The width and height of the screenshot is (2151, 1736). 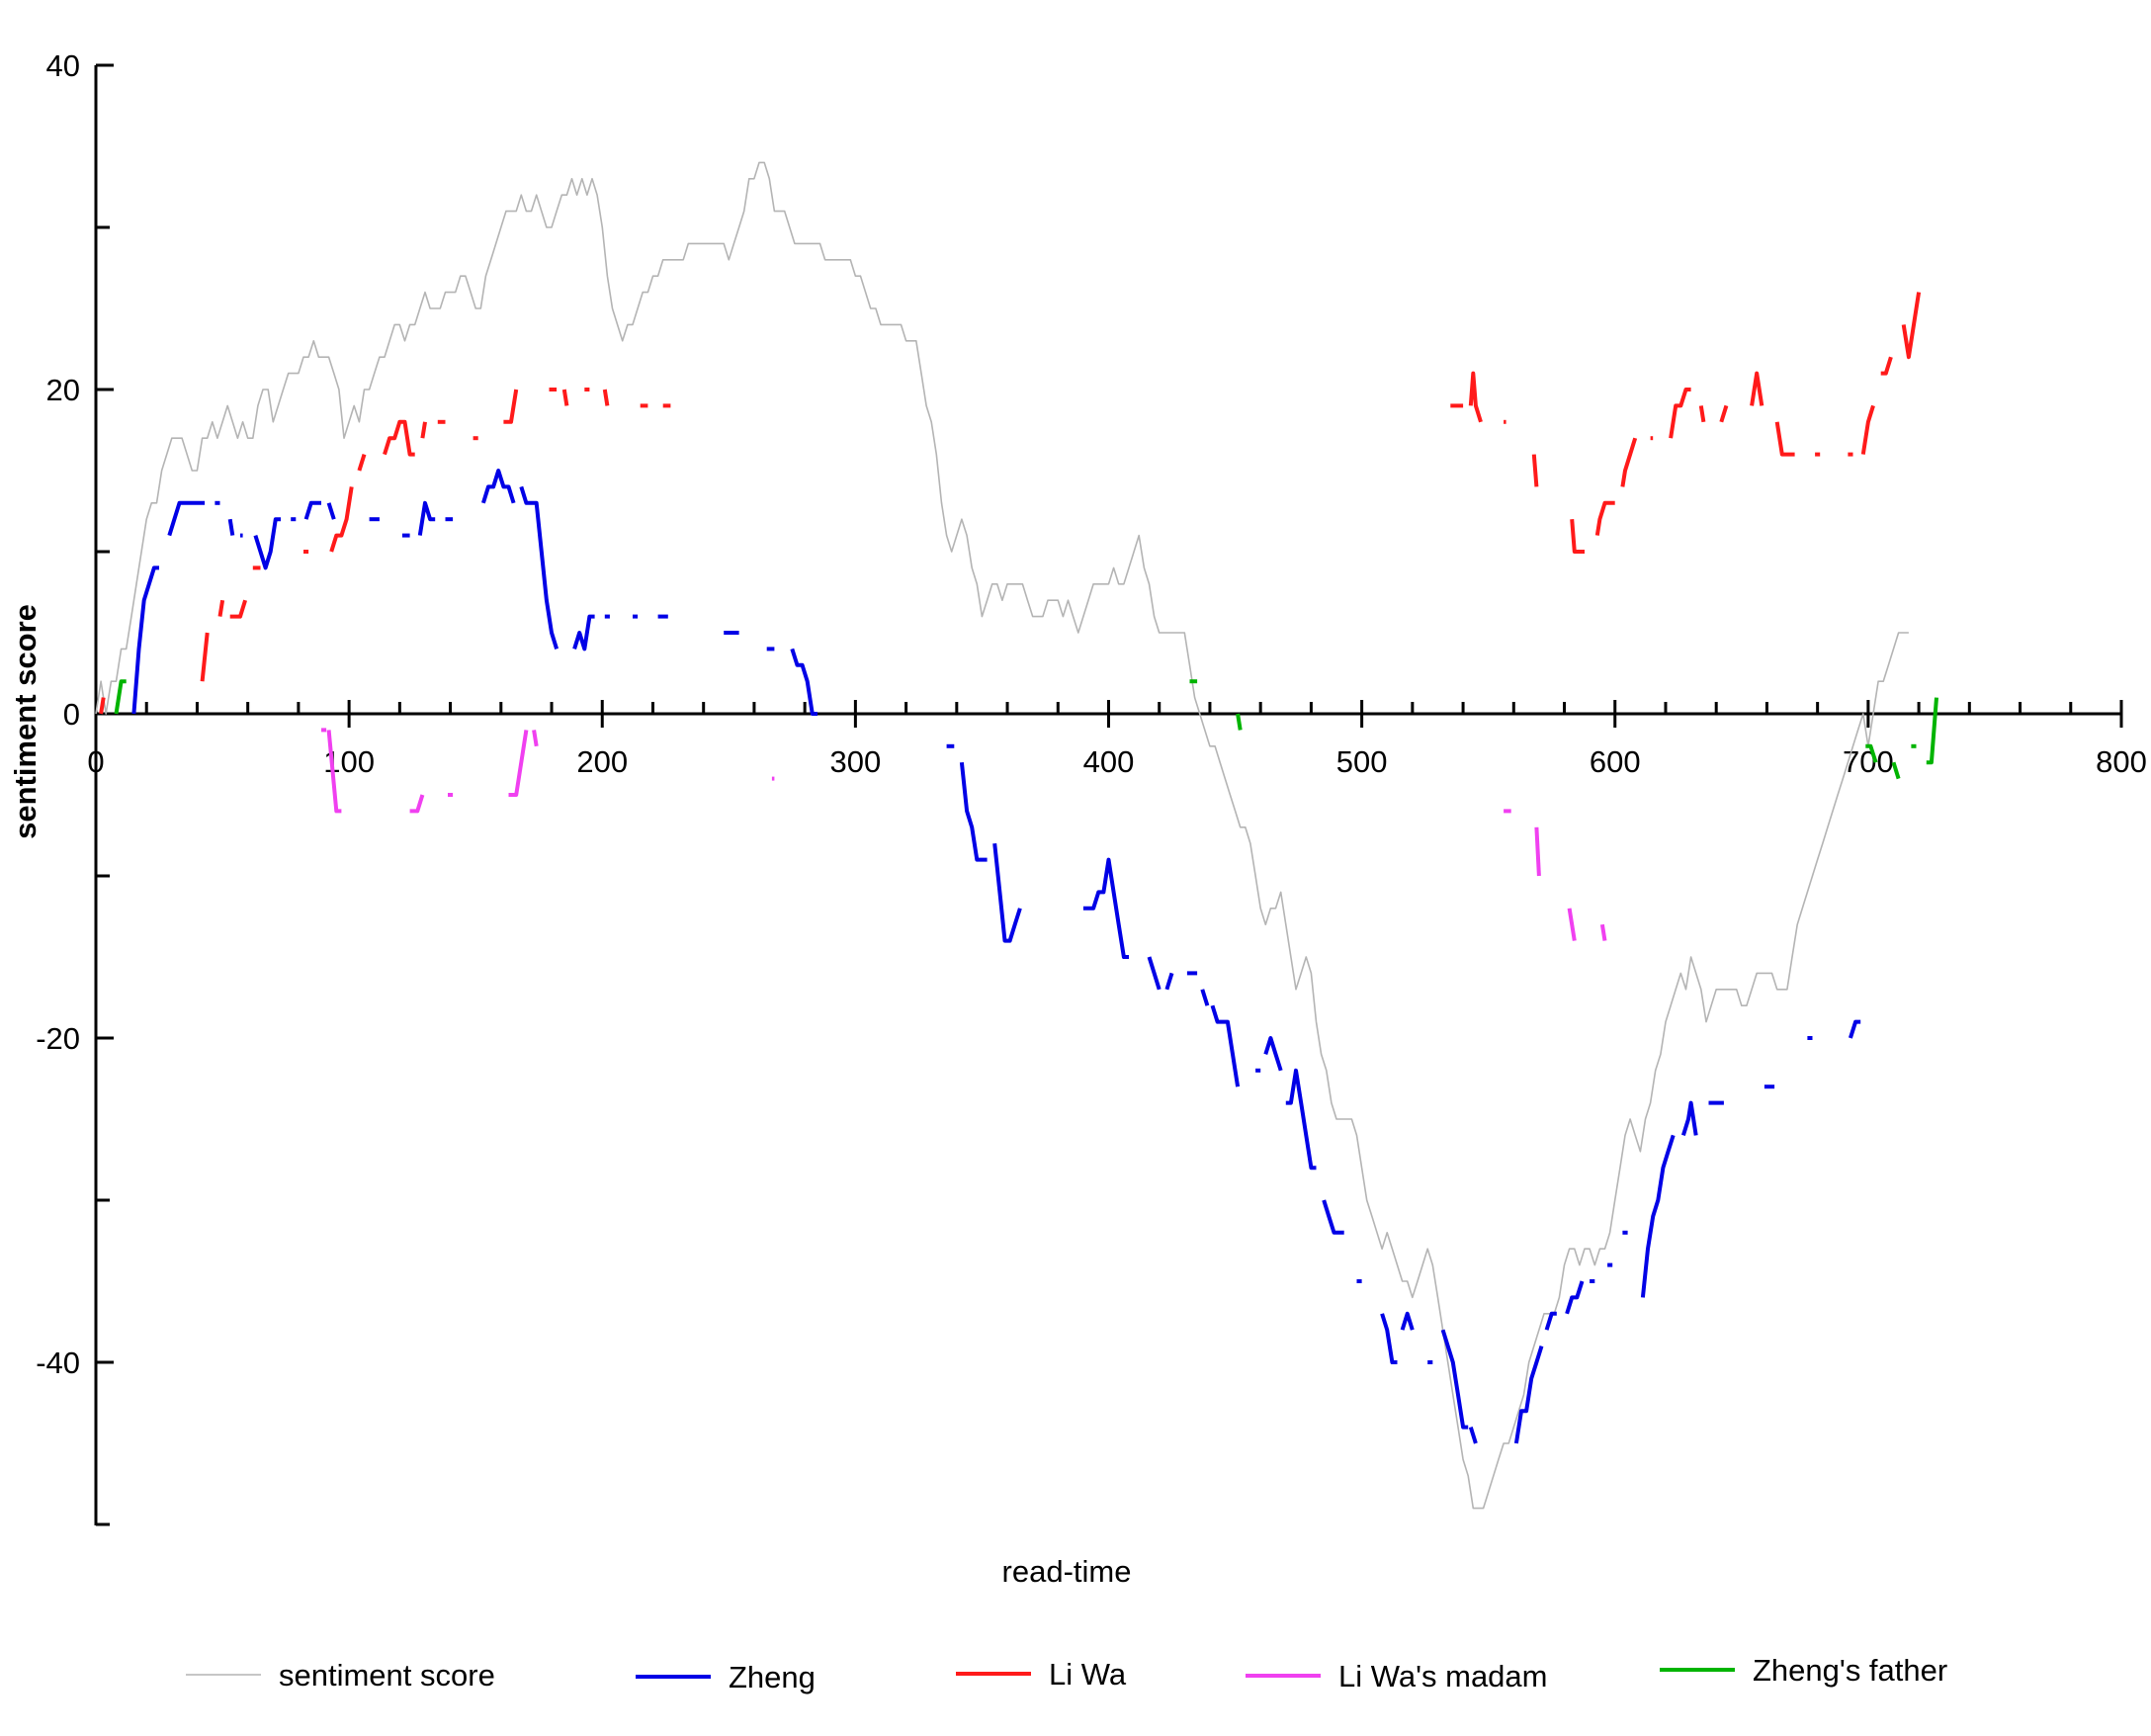 What do you see at coordinates (58, 1038) in the screenshot?
I see `y-tick-label: -20` at bounding box center [58, 1038].